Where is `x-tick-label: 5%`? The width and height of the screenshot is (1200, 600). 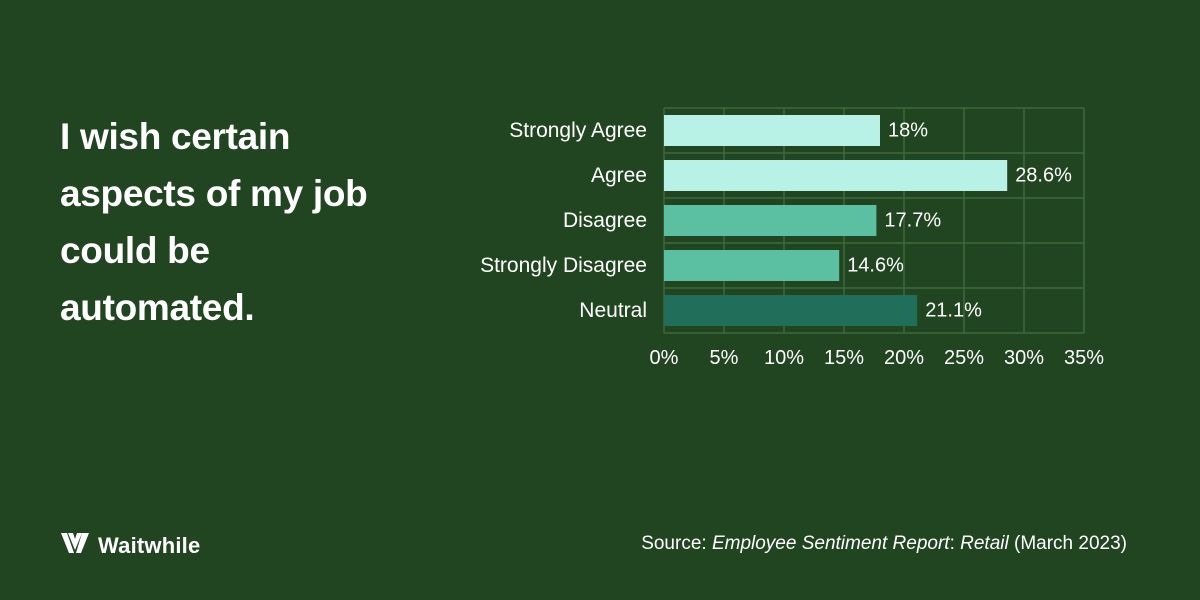
x-tick-label: 5% is located at coordinates (724, 358).